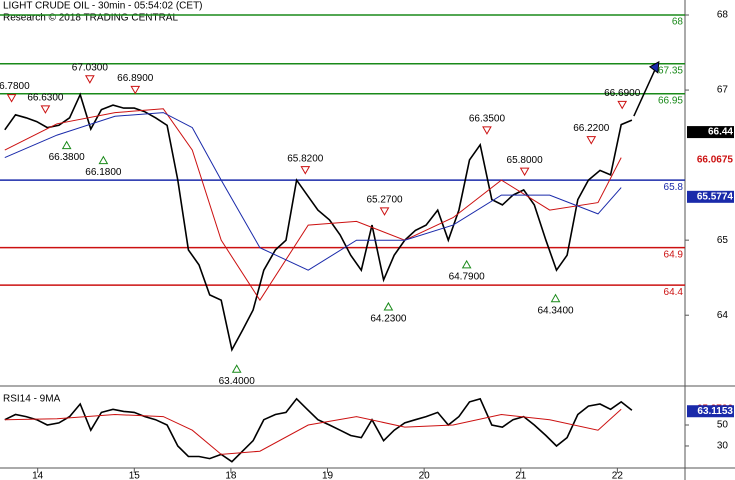  I want to click on peak-label: 66.6900, so click(622, 93).